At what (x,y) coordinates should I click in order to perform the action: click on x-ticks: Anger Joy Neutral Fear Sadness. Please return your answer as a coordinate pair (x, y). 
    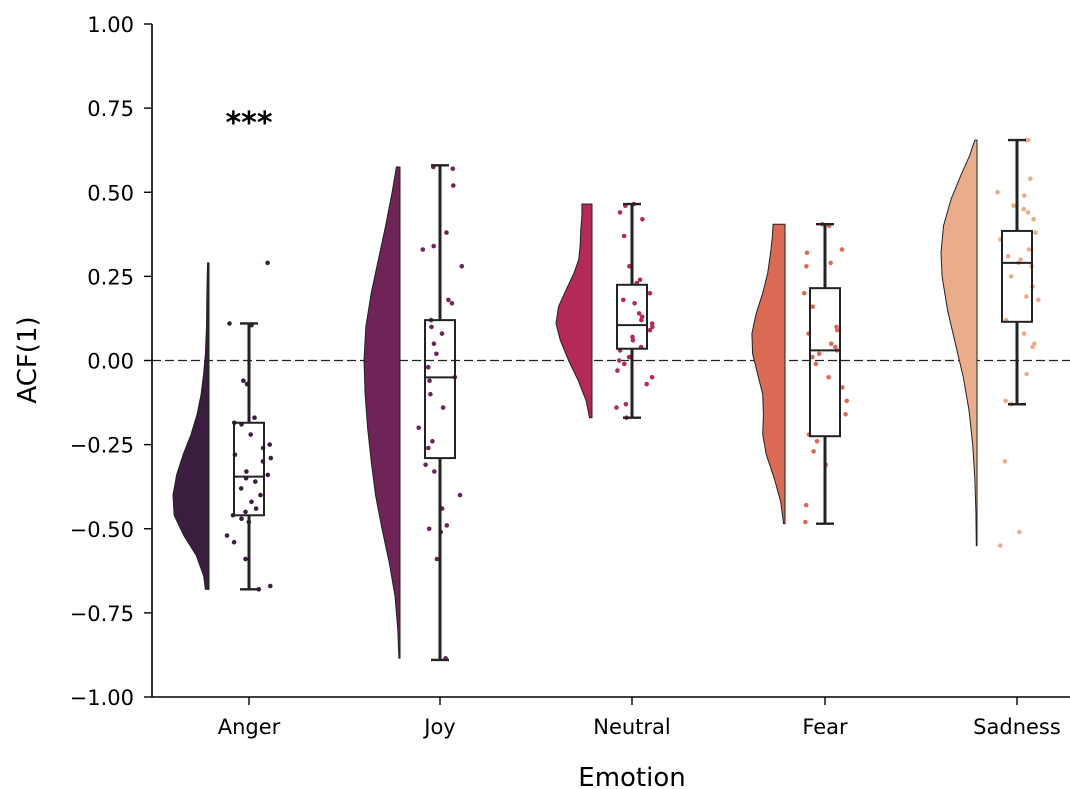
    Looking at the image, I should click on (639, 718).